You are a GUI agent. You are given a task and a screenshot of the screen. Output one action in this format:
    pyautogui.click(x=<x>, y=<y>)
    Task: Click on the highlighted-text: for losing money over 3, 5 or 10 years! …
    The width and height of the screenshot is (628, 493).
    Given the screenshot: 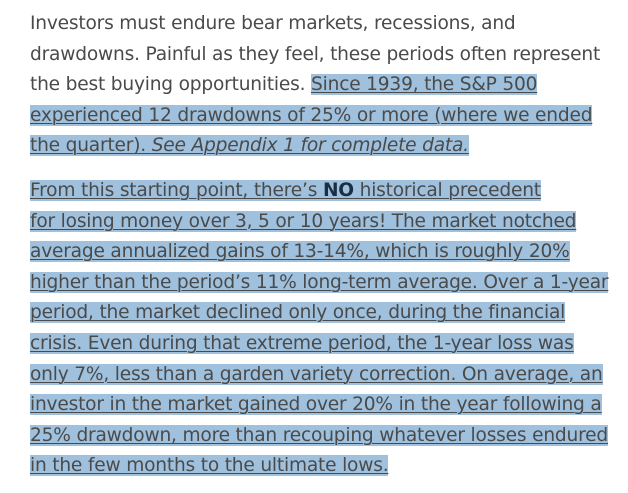 What is the action you would take?
    pyautogui.click(x=303, y=221)
    